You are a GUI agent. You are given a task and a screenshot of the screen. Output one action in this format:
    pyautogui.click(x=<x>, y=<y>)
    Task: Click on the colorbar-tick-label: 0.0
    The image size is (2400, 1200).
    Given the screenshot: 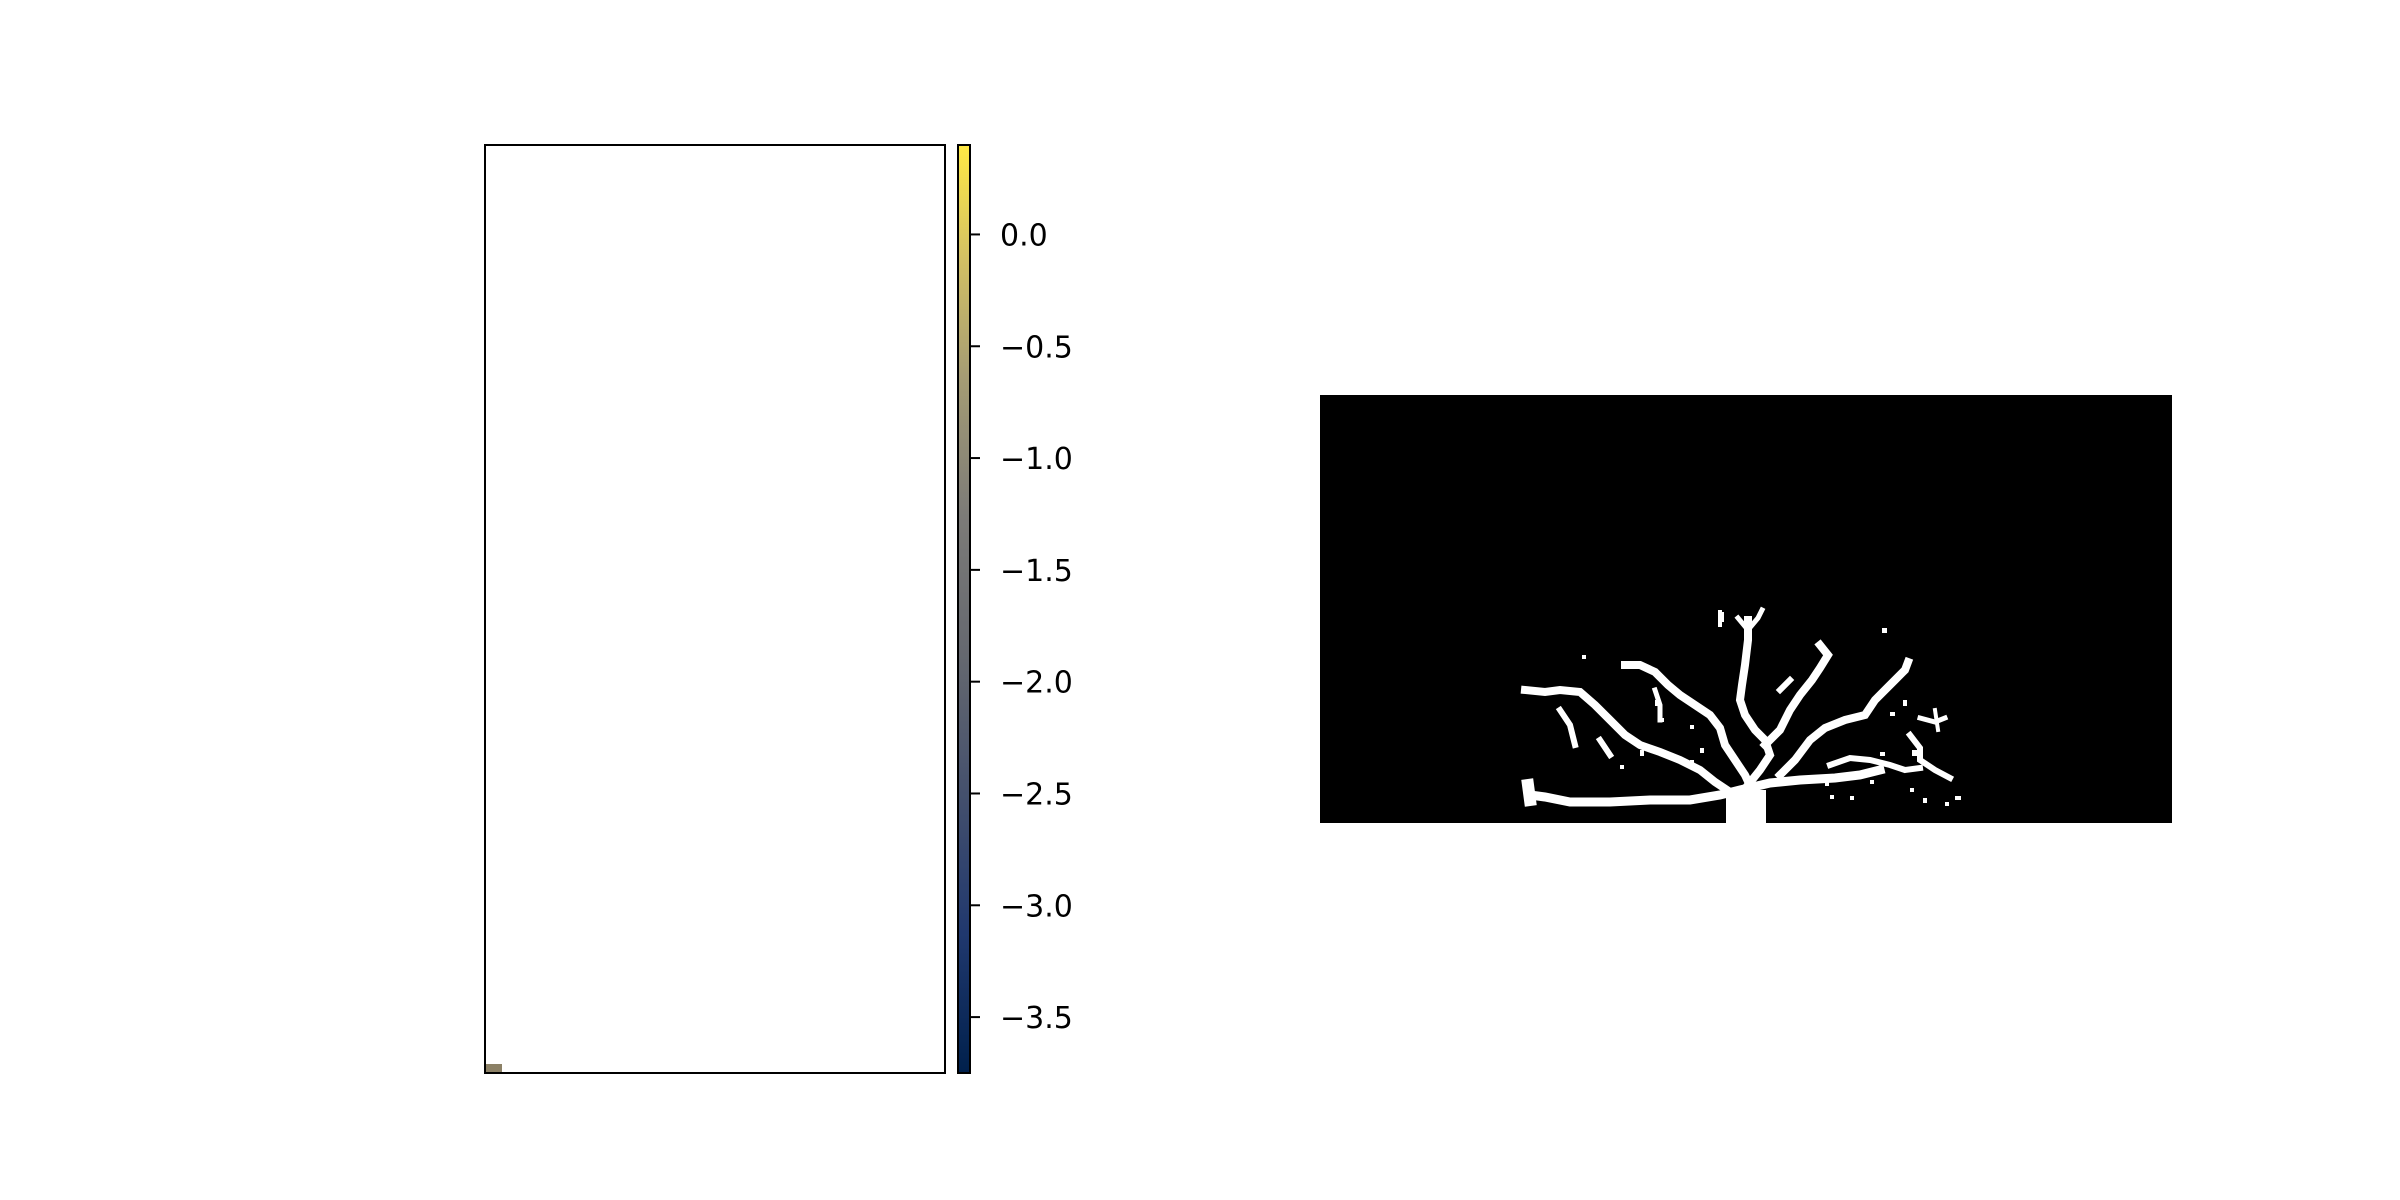 What is the action you would take?
    pyautogui.click(x=1024, y=235)
    